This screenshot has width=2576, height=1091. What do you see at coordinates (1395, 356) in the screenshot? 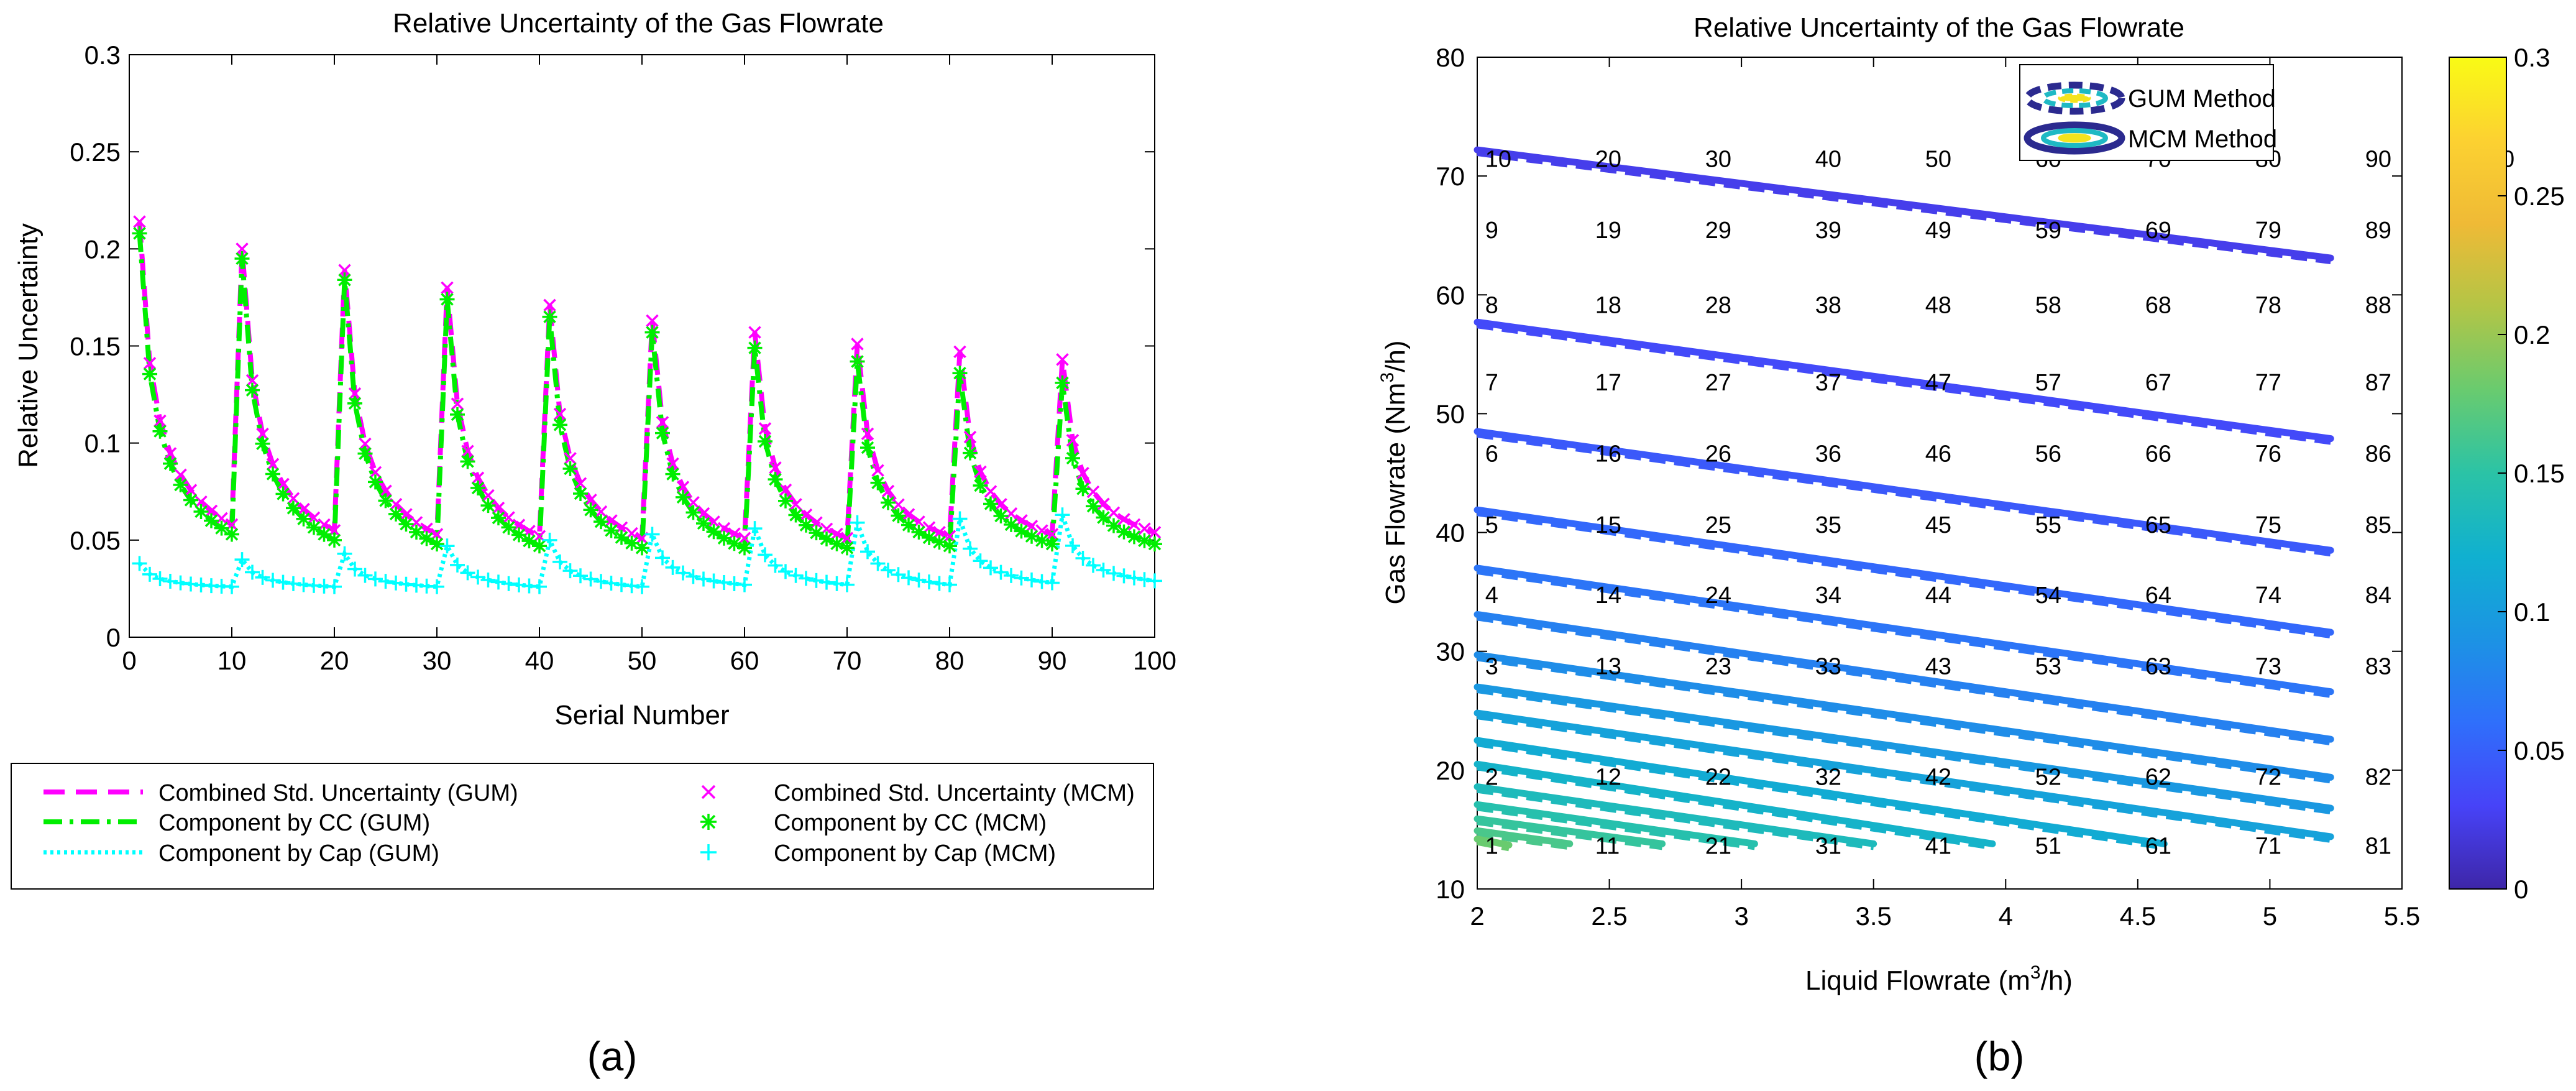
I see `chart-b-ylabel-end: /h)` at bounding box center [1395, 356].